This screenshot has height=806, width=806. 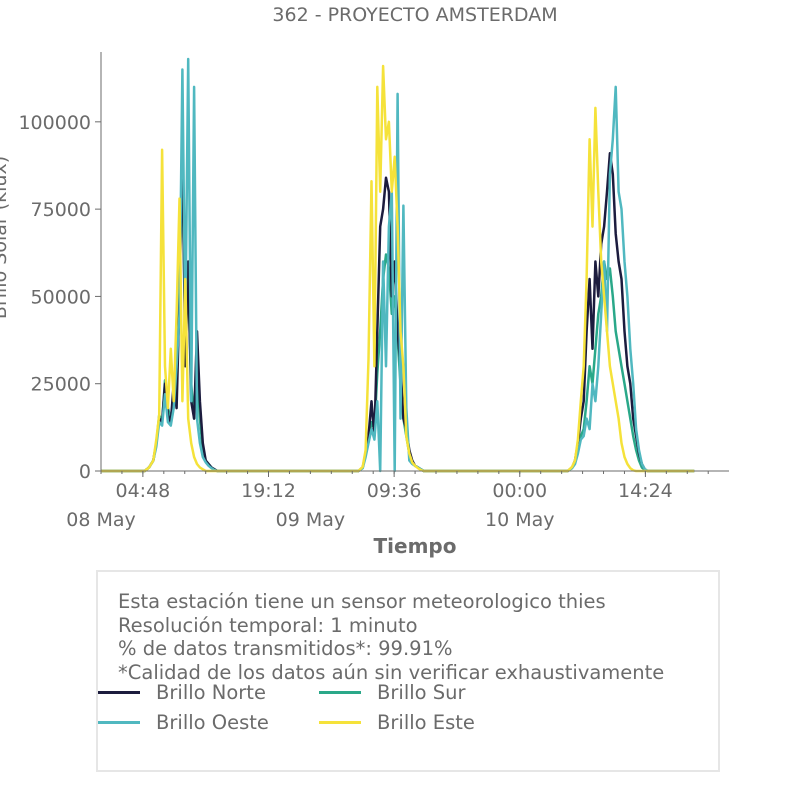 I want to click on x-date-label: 10 May, so click(x=520, y=520).